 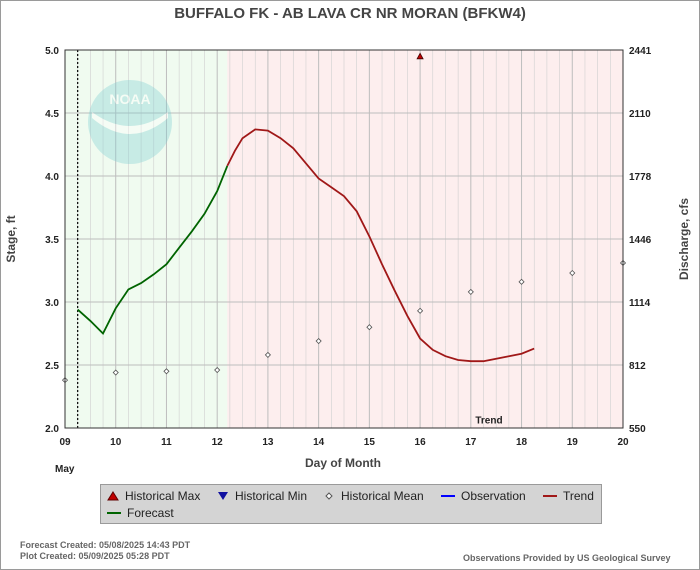 I want to click on legend-item-historical-min: Historical Min, so click(x=262, y=496).